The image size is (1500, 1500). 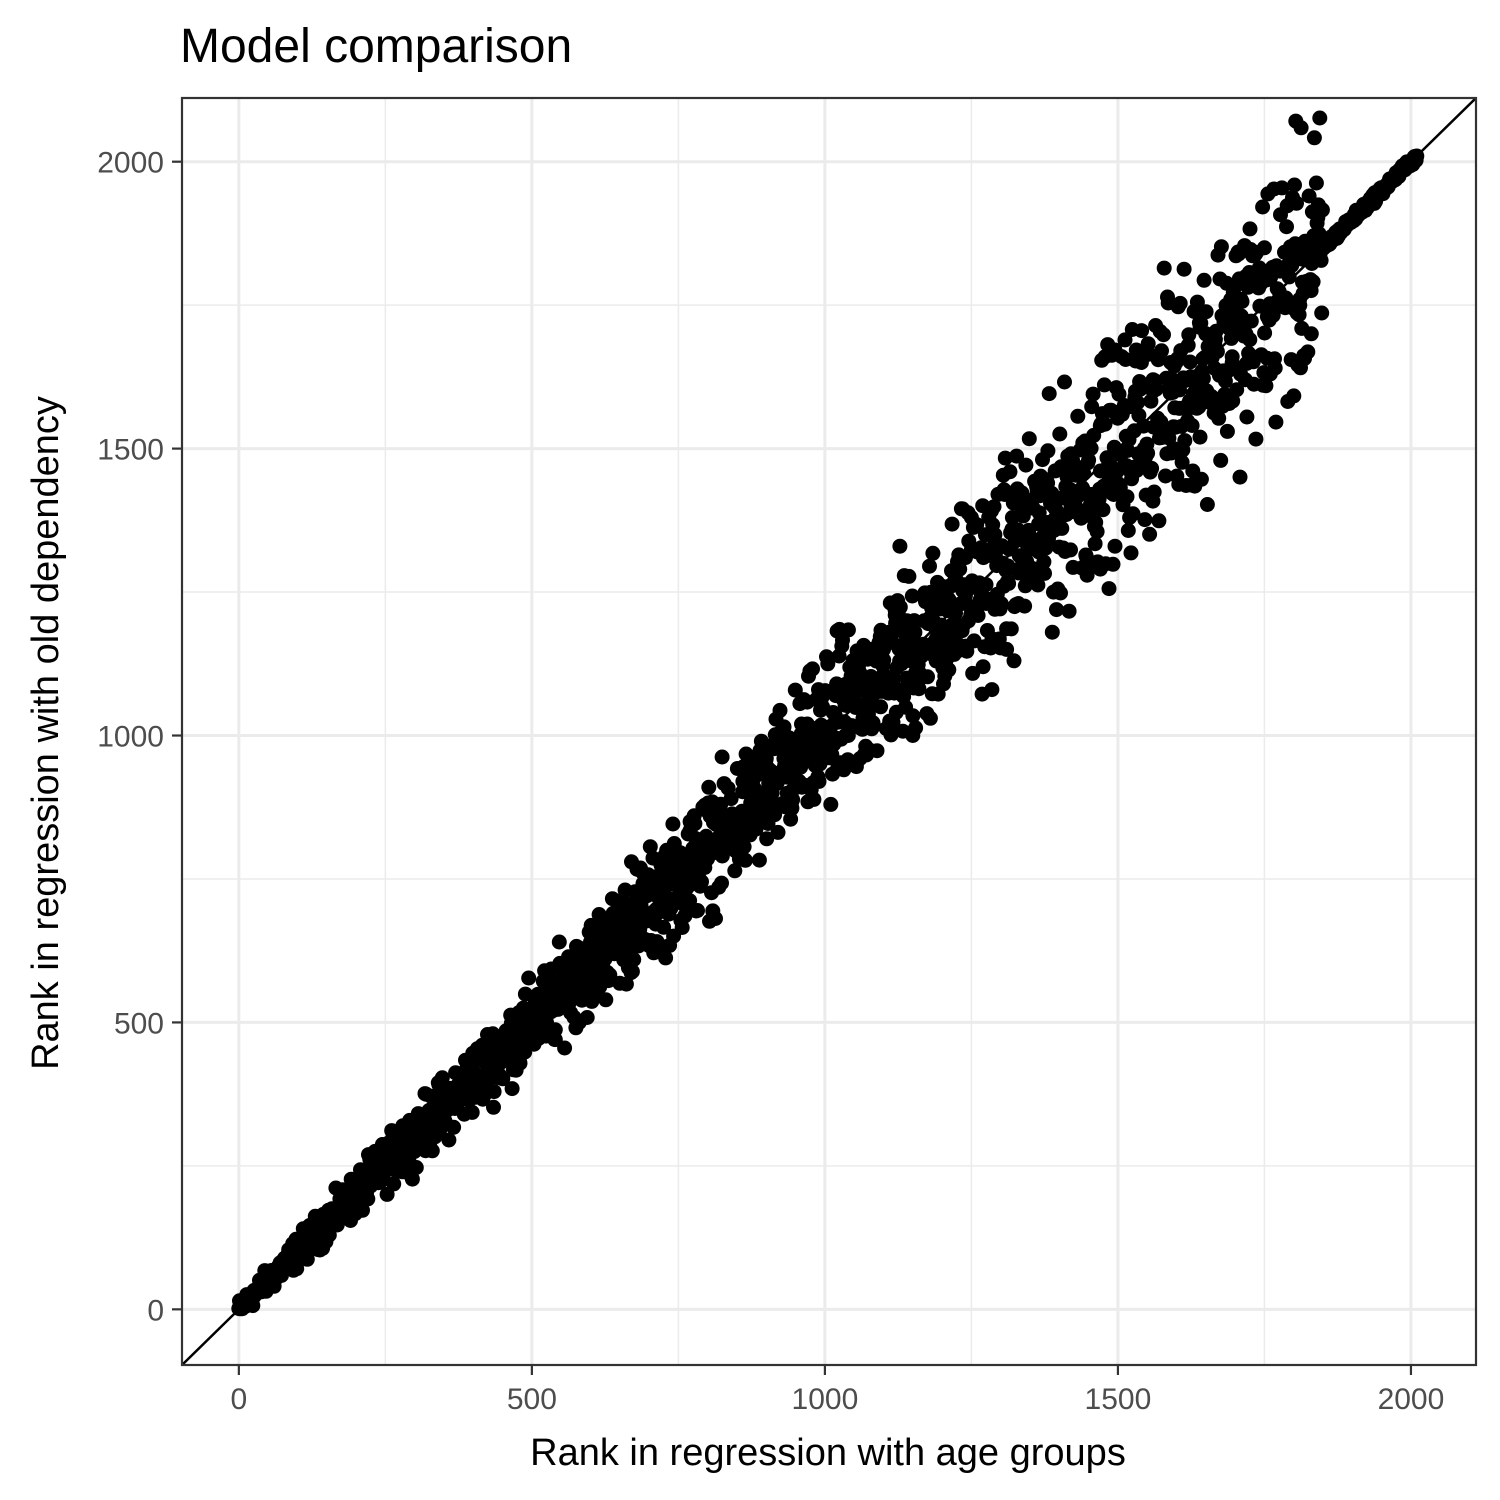 What do you see at coordinates (130, 737) in the screenshot?
I see `y-tick-label: 1000` at bounding box center [130, 737].